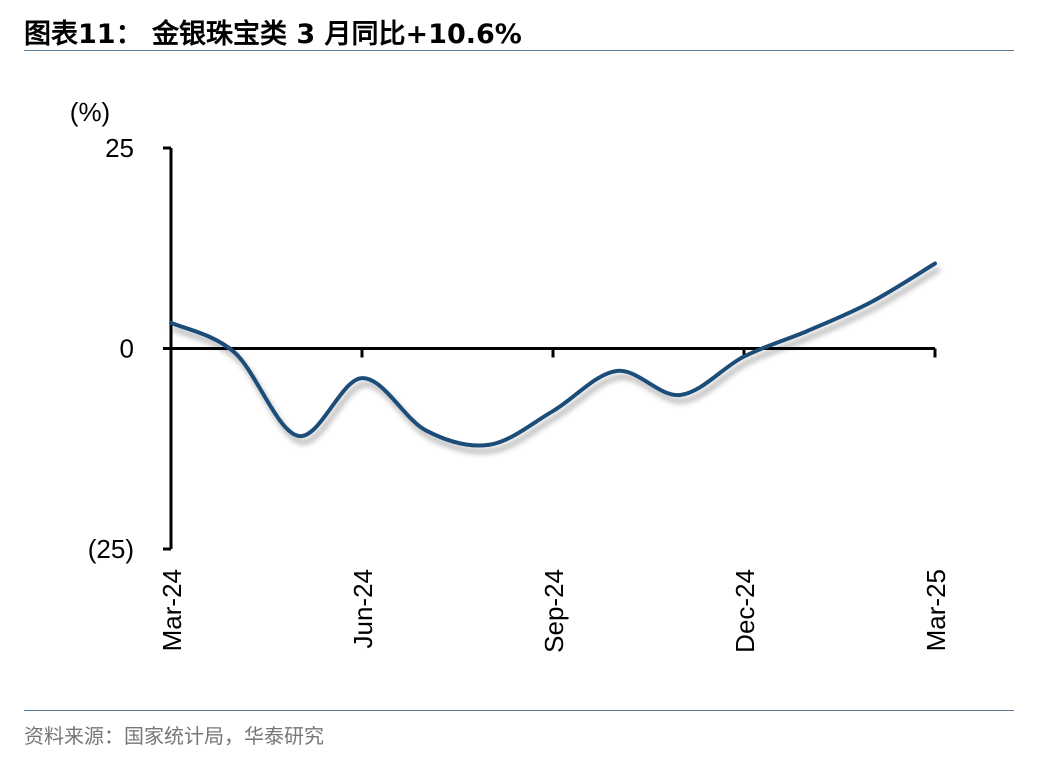 The width and height of the screenshot is (1048, 760). What do you see at coordinates (936, 610) in the screenshot?
I see `x-tick-label: Mar-25` at bounding box center [936, 610].